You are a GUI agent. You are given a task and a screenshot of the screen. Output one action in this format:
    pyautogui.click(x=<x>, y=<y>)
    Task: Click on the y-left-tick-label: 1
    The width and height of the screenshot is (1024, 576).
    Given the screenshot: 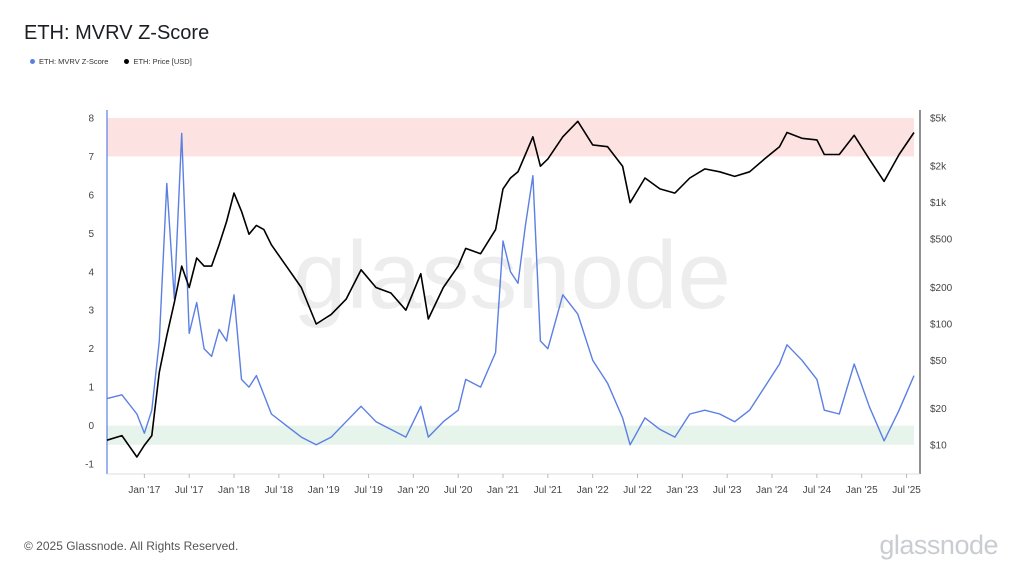 What is the action you would take?
    pyautogui.click(x=91, y=388)
    